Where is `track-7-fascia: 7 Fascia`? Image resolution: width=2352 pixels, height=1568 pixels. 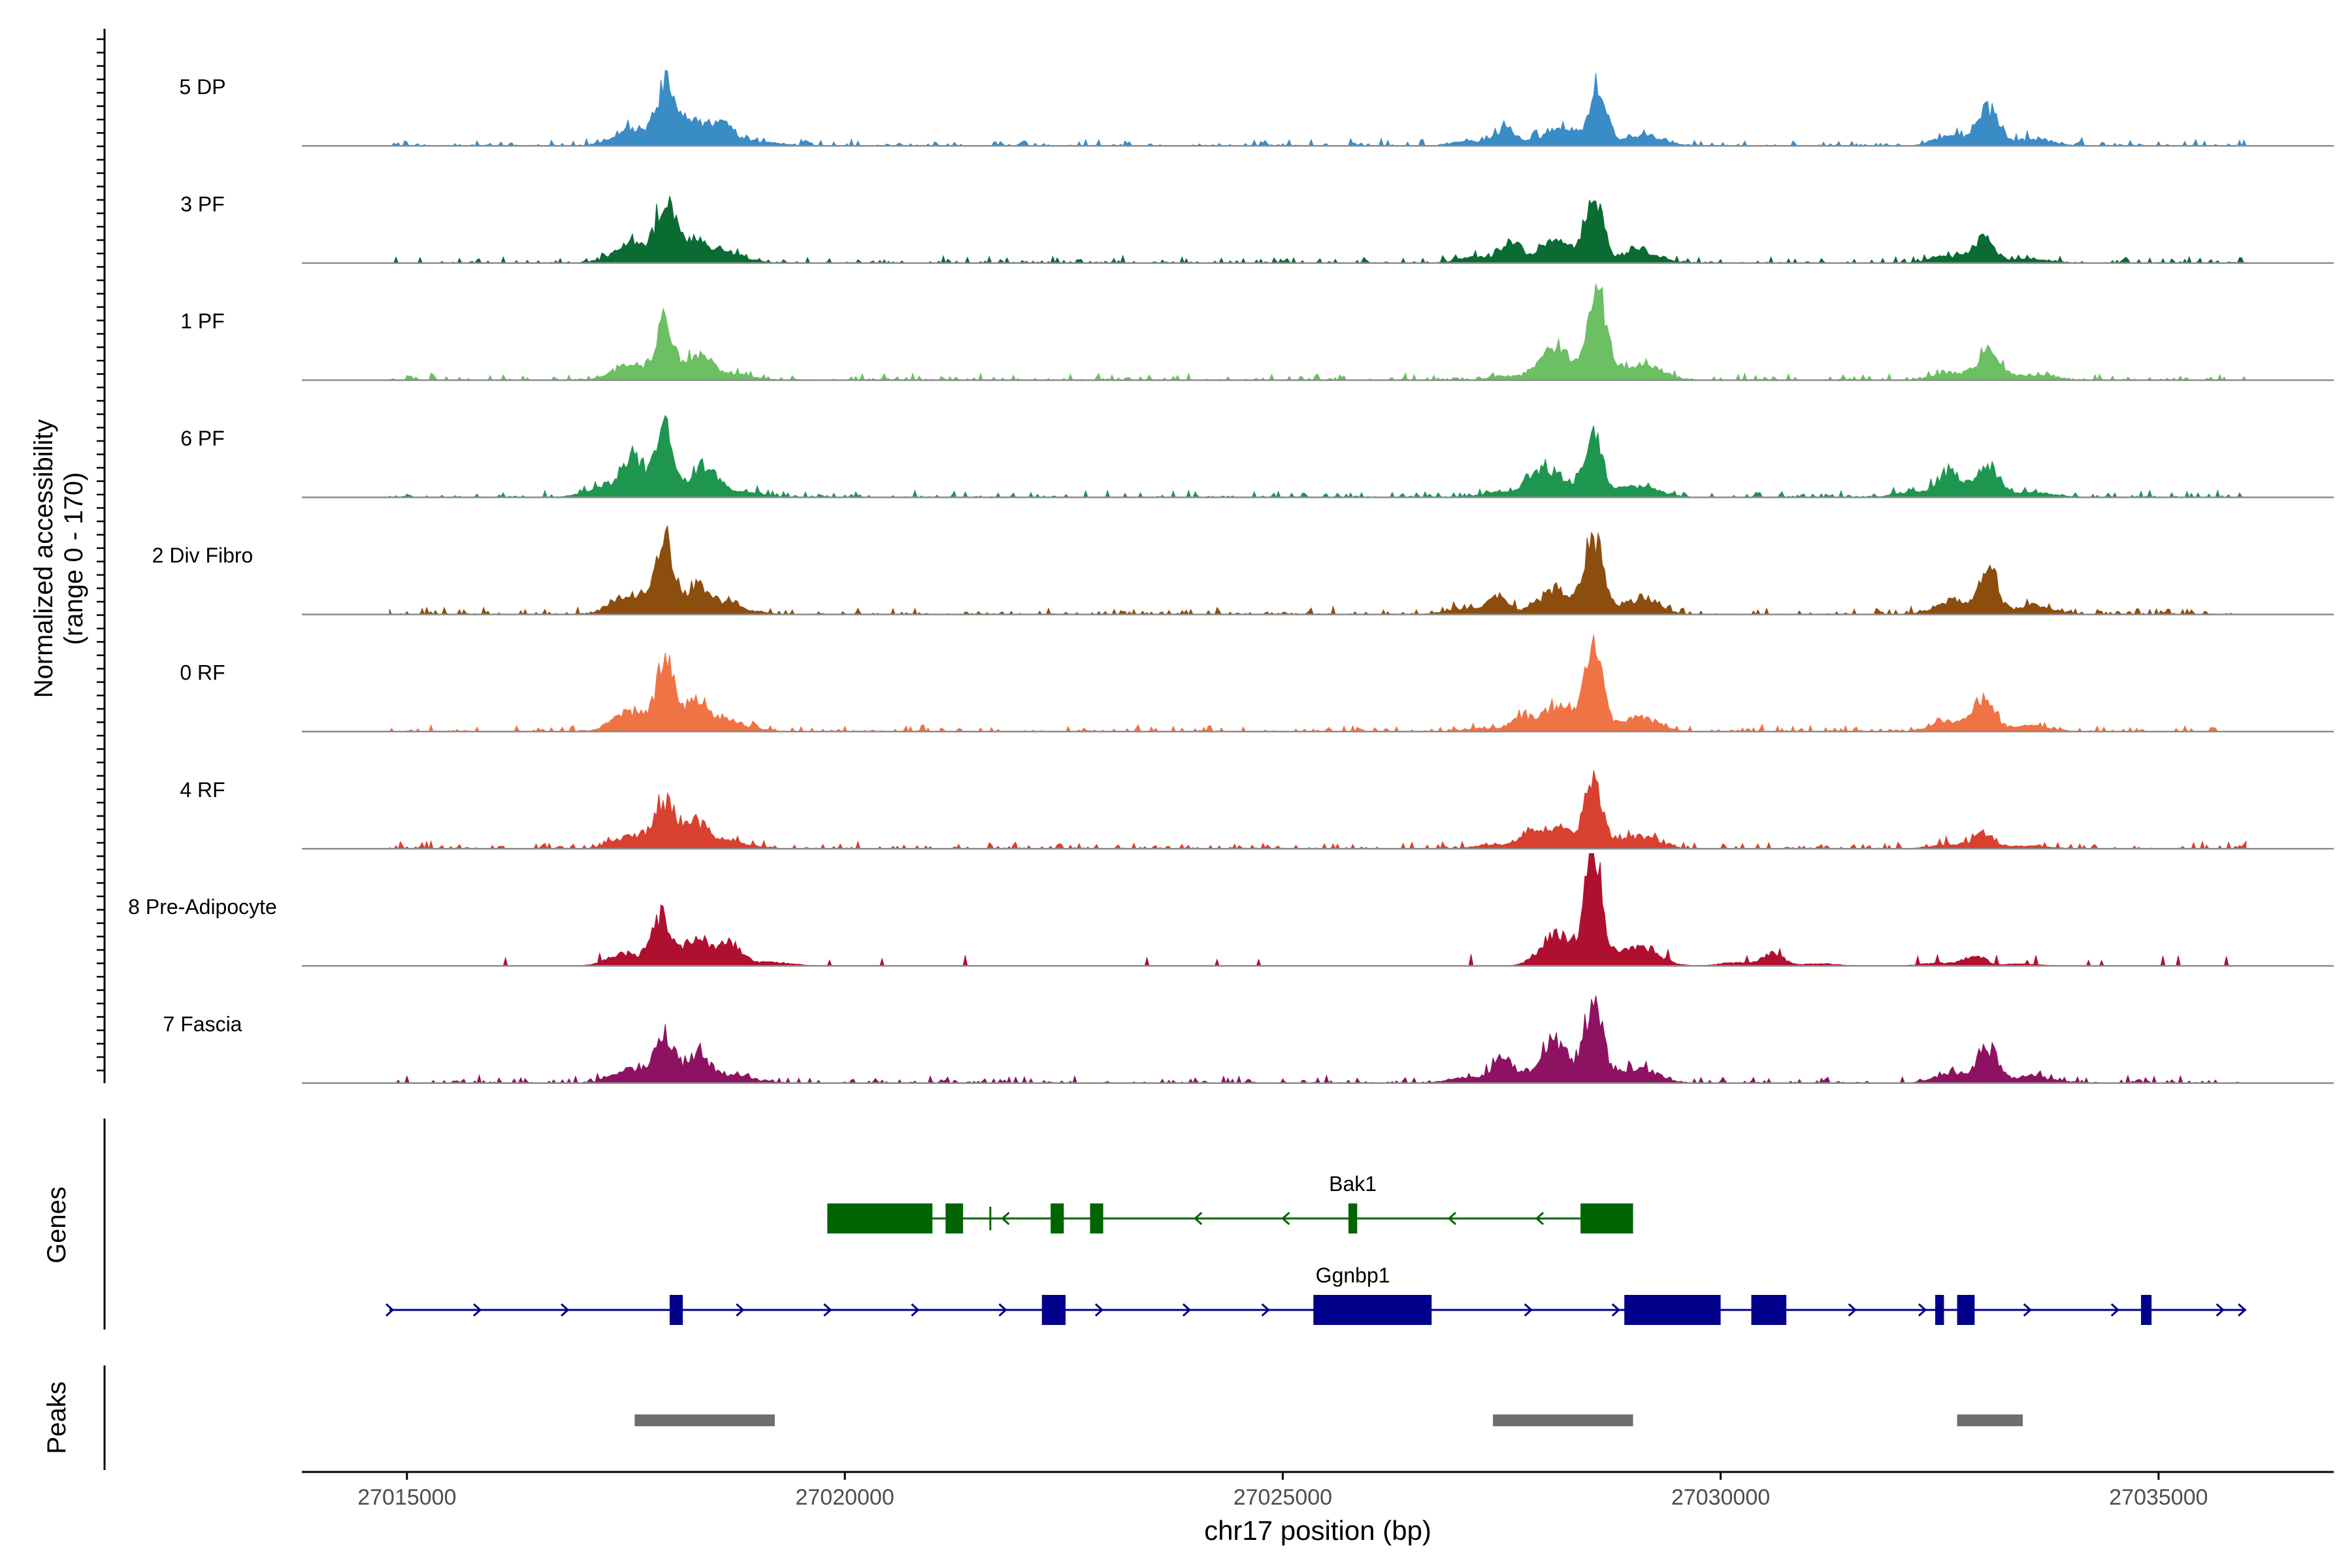 track-7-fascia: 7 Fascia is located at coordinates (1248, 1040).